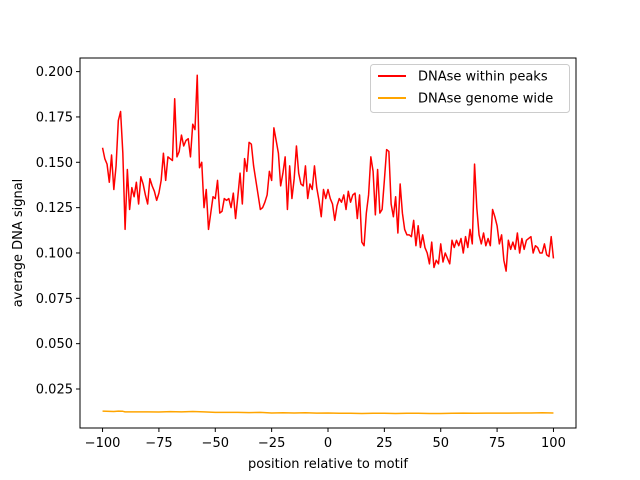  What do you see at coordinates (328, 412) in the screenshot?
I see `series-line-genome-wide` at bounding box center [328, 412].